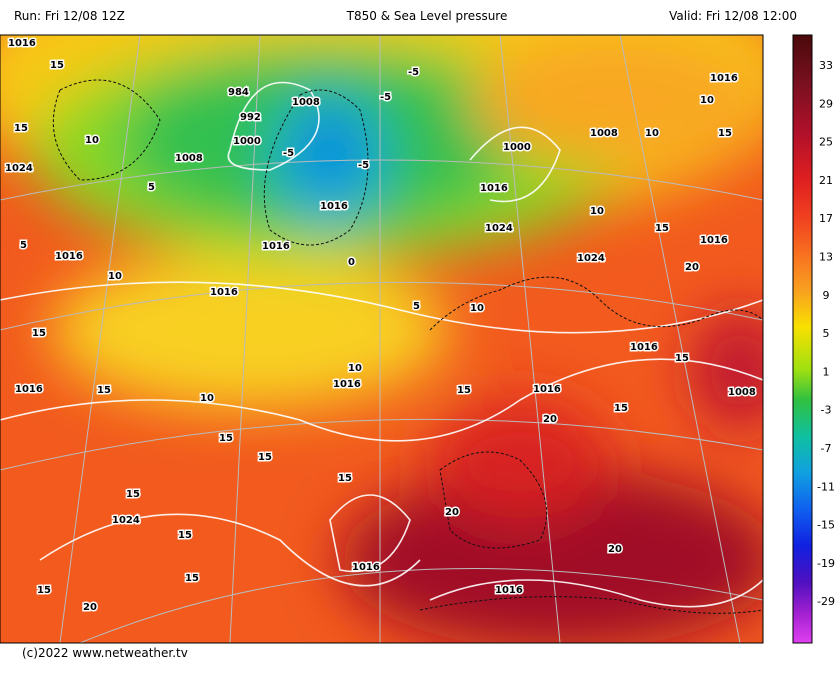 Image resolution: width=840 pixels, height=680 pixels. Describe the element at coordinates (826, 410) in the screenshot. I see `colorbar-label: -3` at that location.